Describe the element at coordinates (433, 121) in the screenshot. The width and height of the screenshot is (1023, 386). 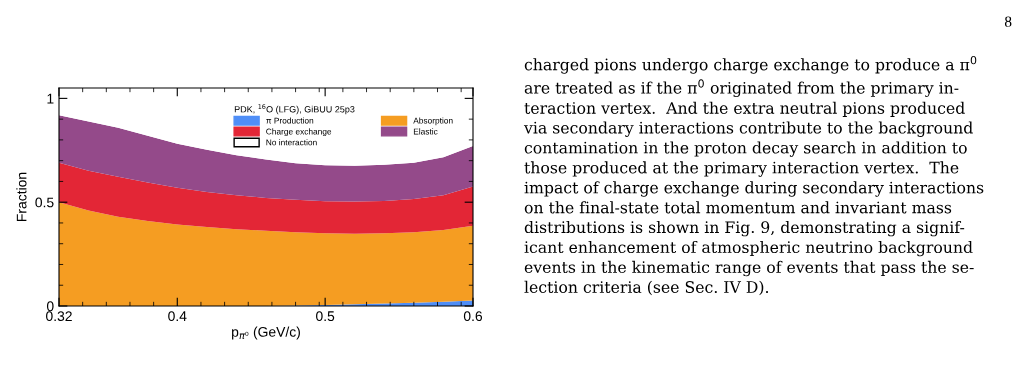
I see `legend-label: Absorption` at that location.